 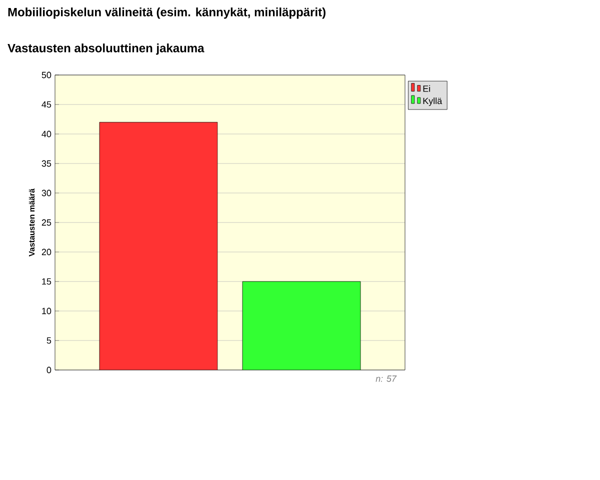 I want to click on y-tick-label: 20, so click(x=47, y=252).